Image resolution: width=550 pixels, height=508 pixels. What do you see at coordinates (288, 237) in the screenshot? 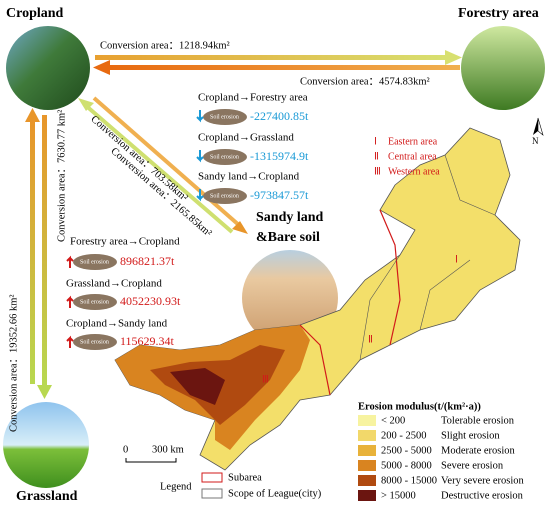
I see `node-label: &Bare soil` at bounding box center [288, 237].